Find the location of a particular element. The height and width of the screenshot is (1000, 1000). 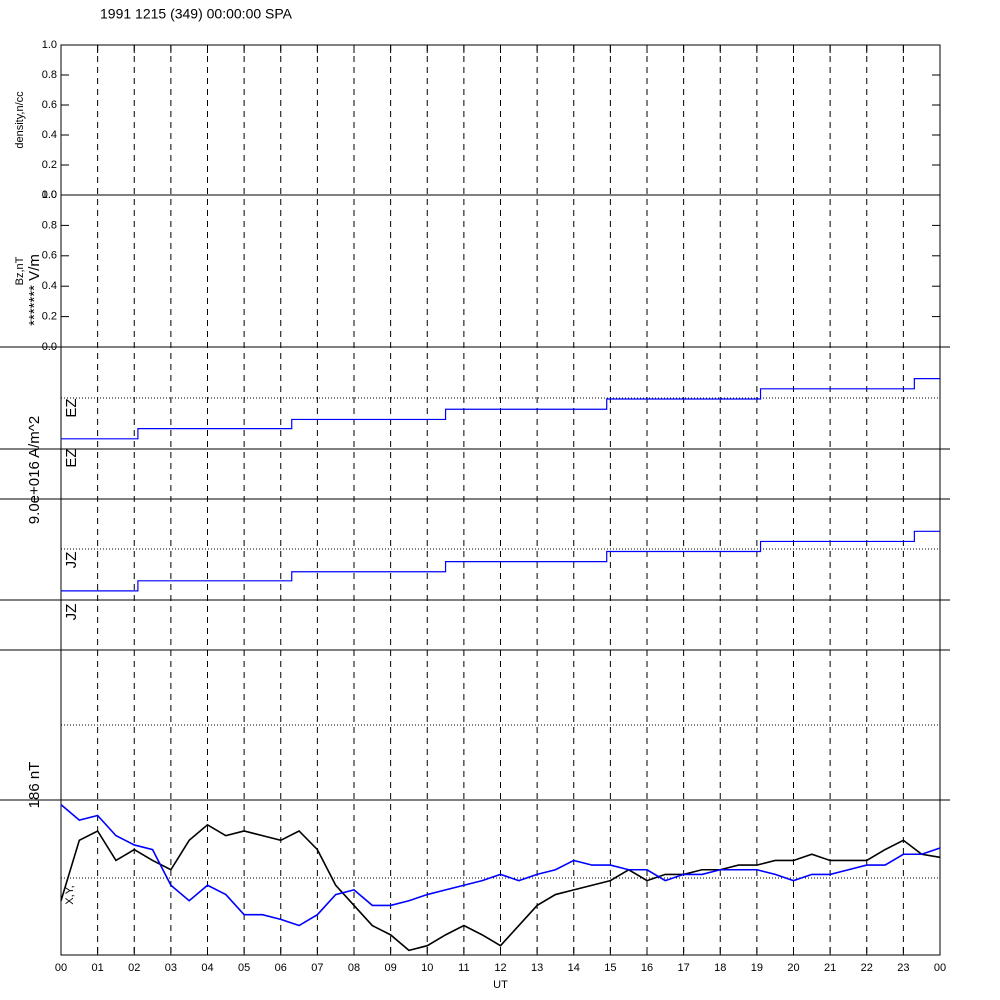

chart-title: 1991 1215 (349) 00:00:00 SPA is located at coordinates (196, 14).